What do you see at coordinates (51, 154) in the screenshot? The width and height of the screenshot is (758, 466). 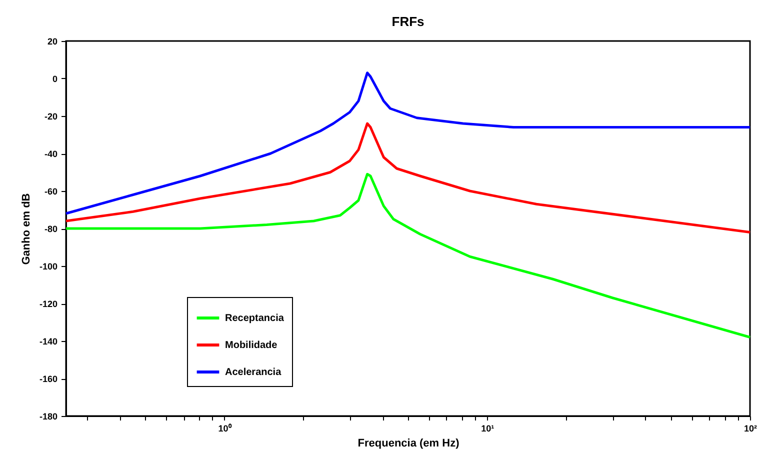 I see `y-tick-label: -40` at bounding box center [51, 154].